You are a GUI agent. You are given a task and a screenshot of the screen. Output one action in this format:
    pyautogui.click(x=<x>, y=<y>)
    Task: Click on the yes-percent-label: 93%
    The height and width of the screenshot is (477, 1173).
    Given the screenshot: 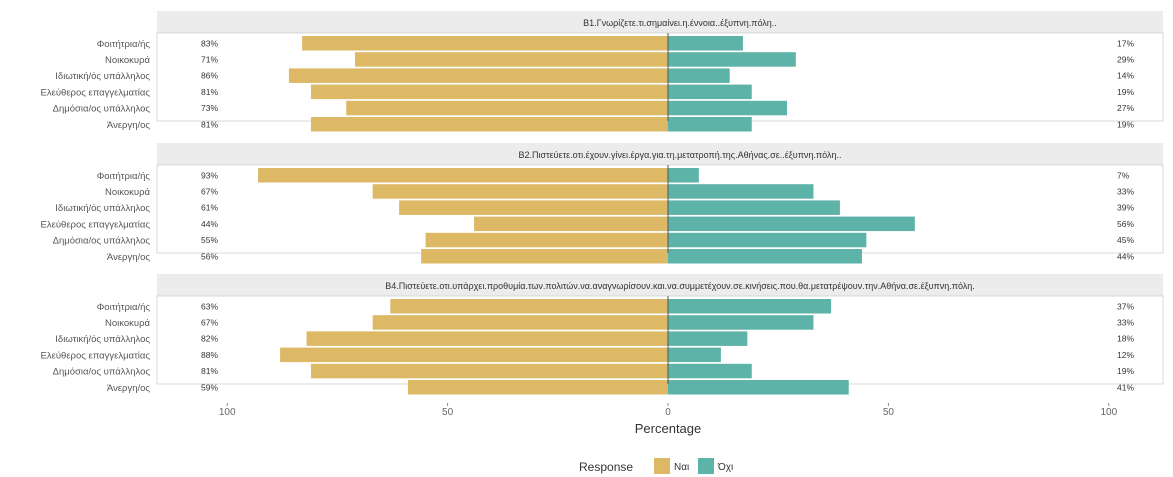 What is the action you would take?
    pyautogui.click(x=209, y=175)
    